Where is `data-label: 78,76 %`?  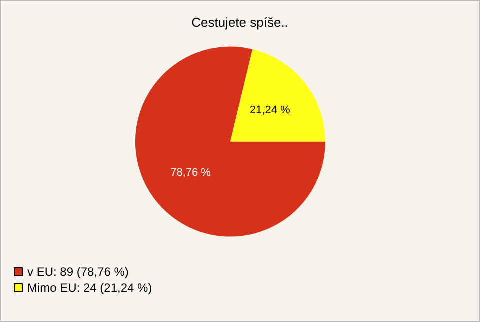 data-label: 78,76 % is located at coordinates (191, 173).